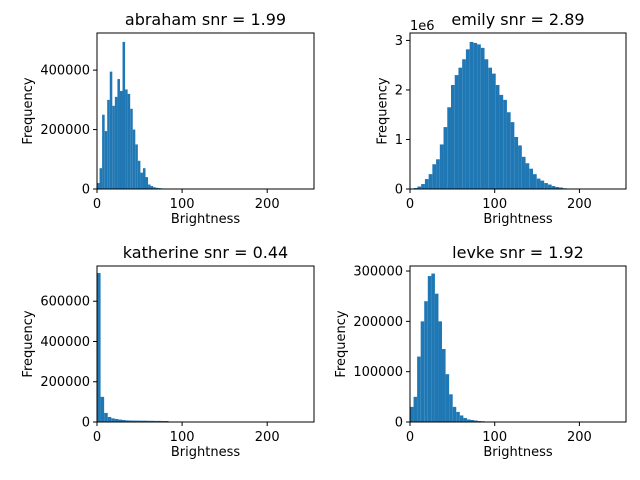 This screenshot has height=480, width=640. What do you see at coordinates (399, 41) in the screenshot?
I see `y-tick-label: 3` at bounding box center [399, 41].